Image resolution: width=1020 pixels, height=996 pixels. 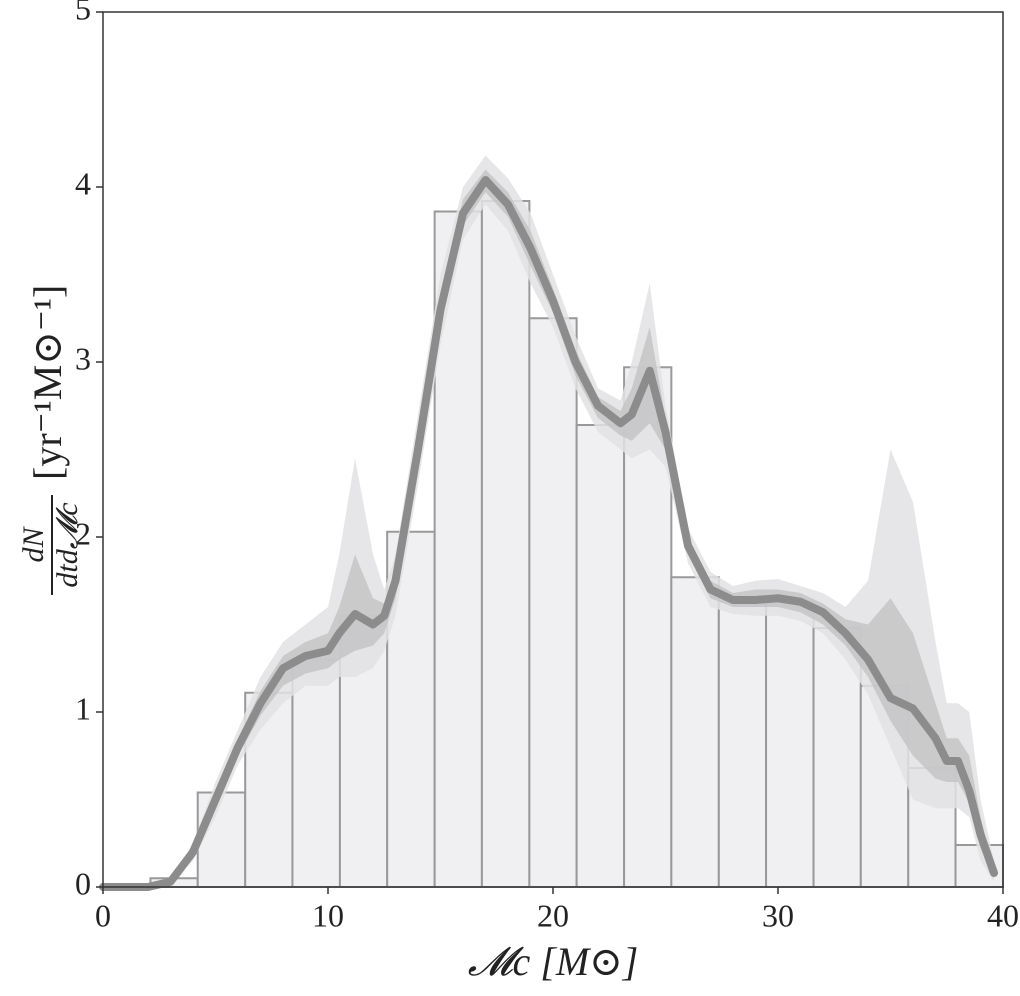 I want to click on y-label-numerator: dN, so click(x=33, y=544).